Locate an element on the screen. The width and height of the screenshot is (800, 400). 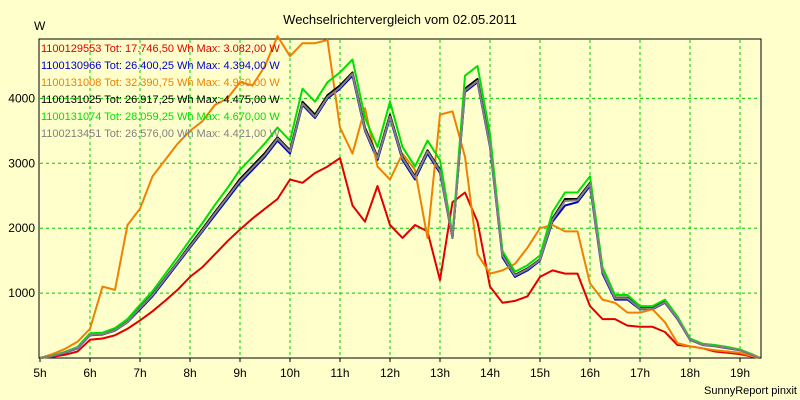
x-tick-label: 5h is located at coordinates (39, 373).